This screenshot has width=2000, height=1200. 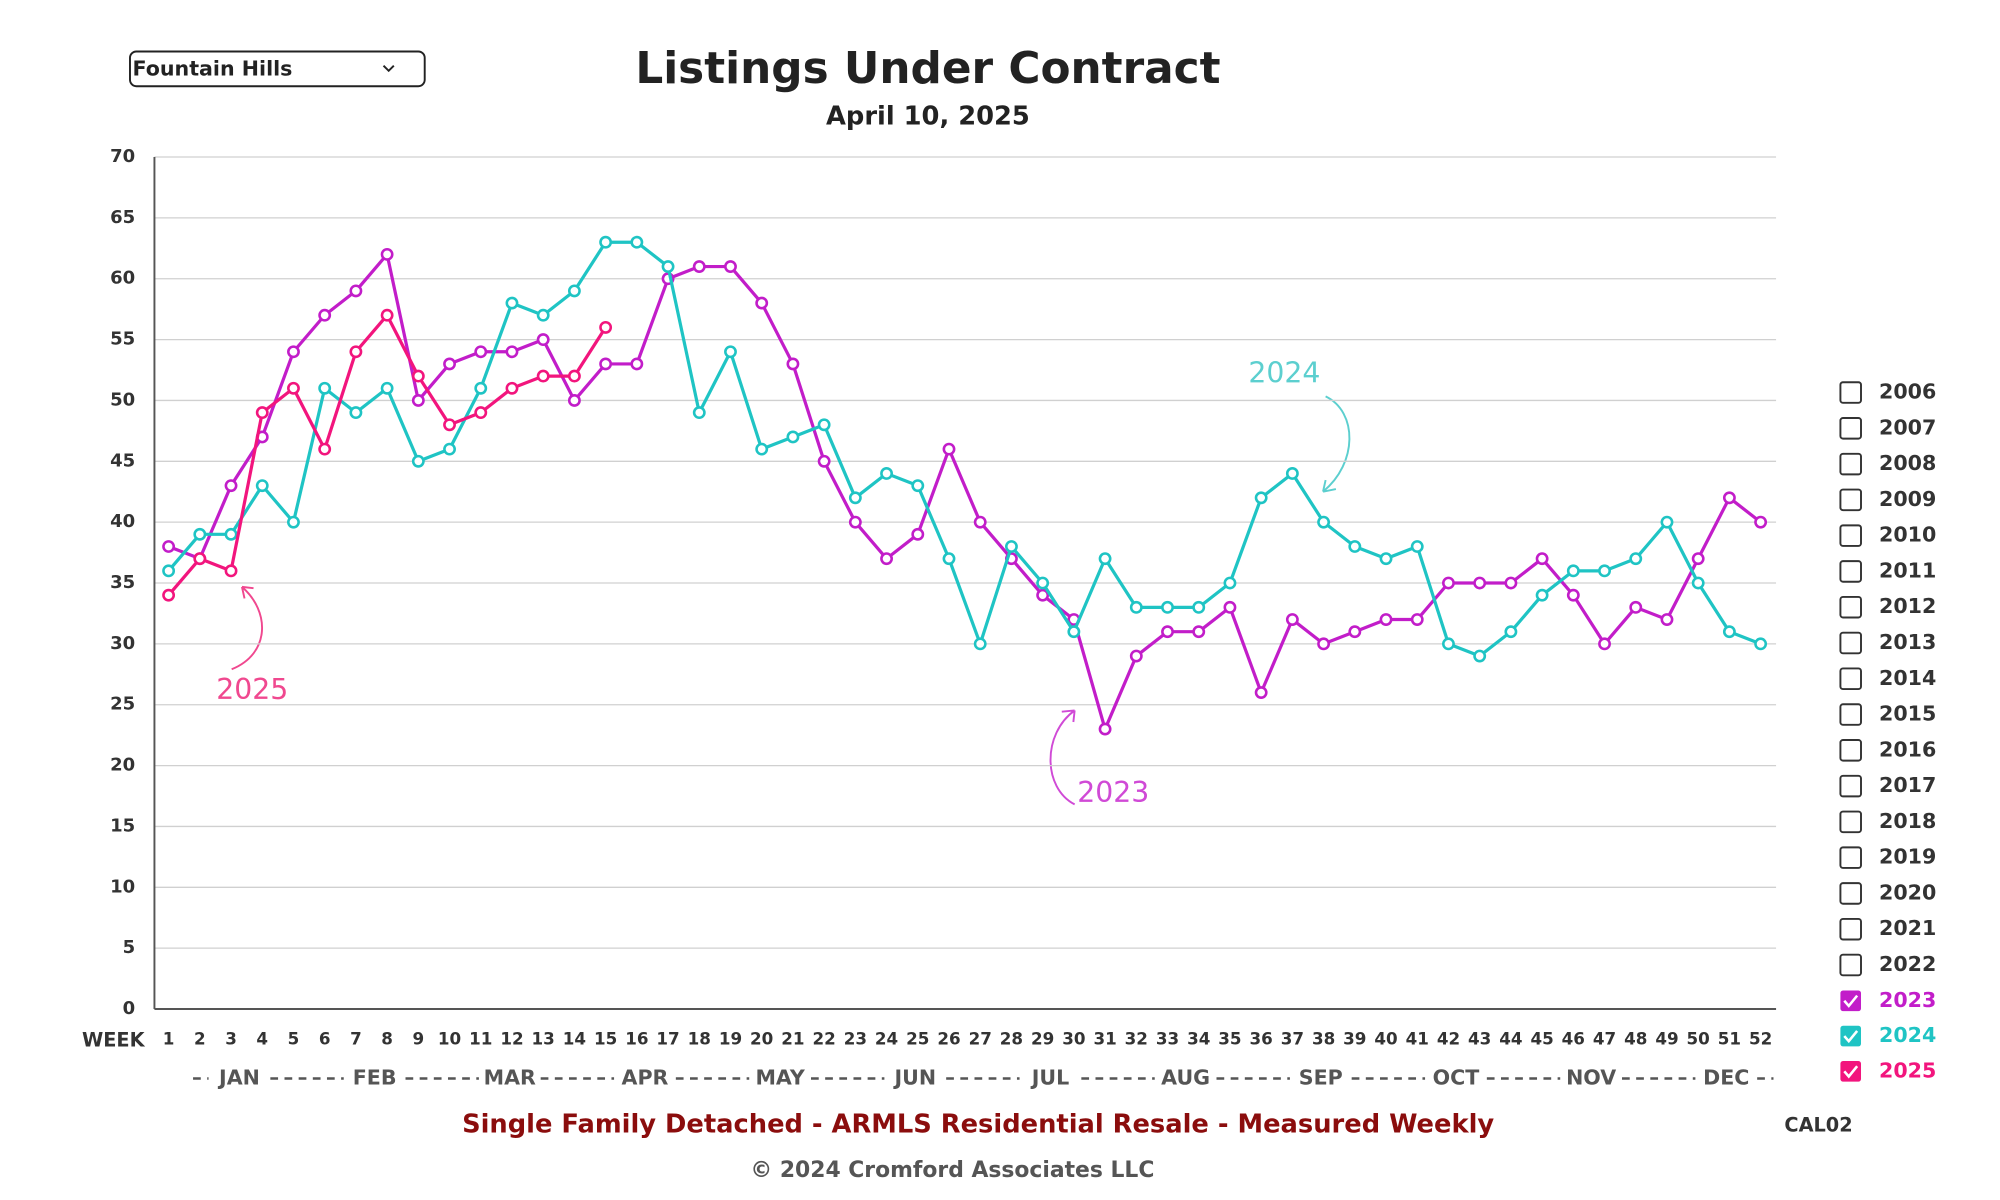 I want to click on x-tick-label: 33, so click(x=1167, y=1038).